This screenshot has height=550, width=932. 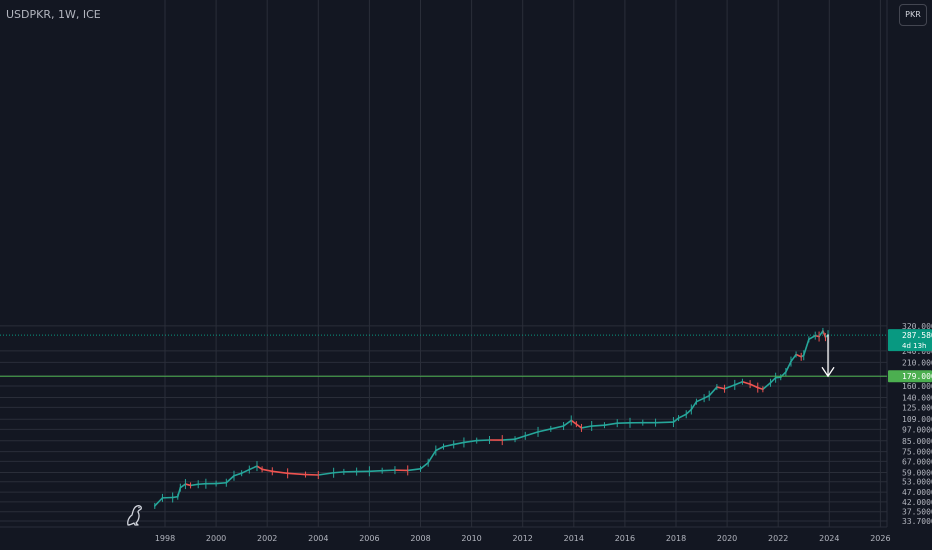 I want to click on arrow-head, so click(x=828, y=372).